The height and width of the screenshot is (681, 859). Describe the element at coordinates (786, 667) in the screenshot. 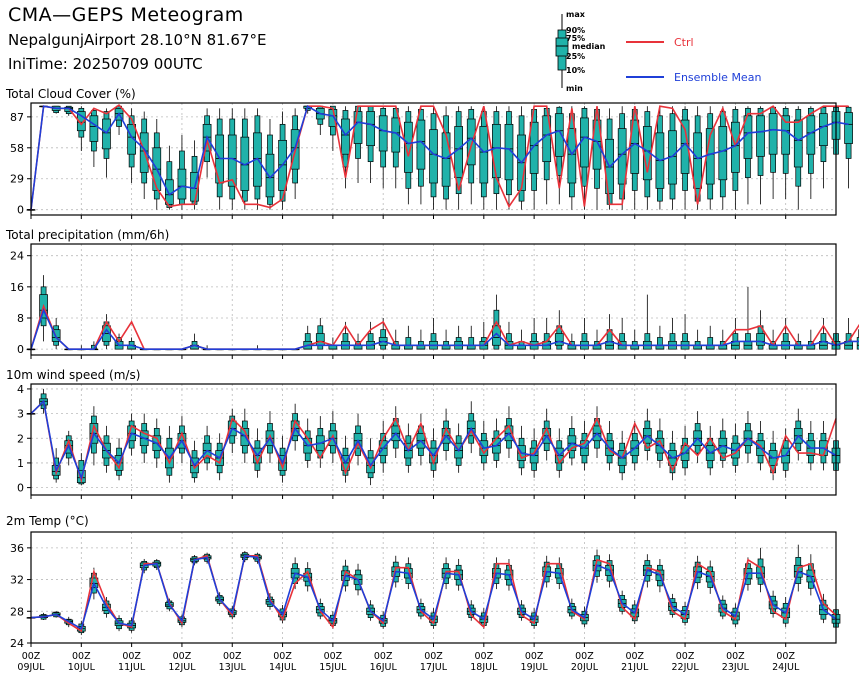

I see `x-tick-day-label: 24JUL` at that location.